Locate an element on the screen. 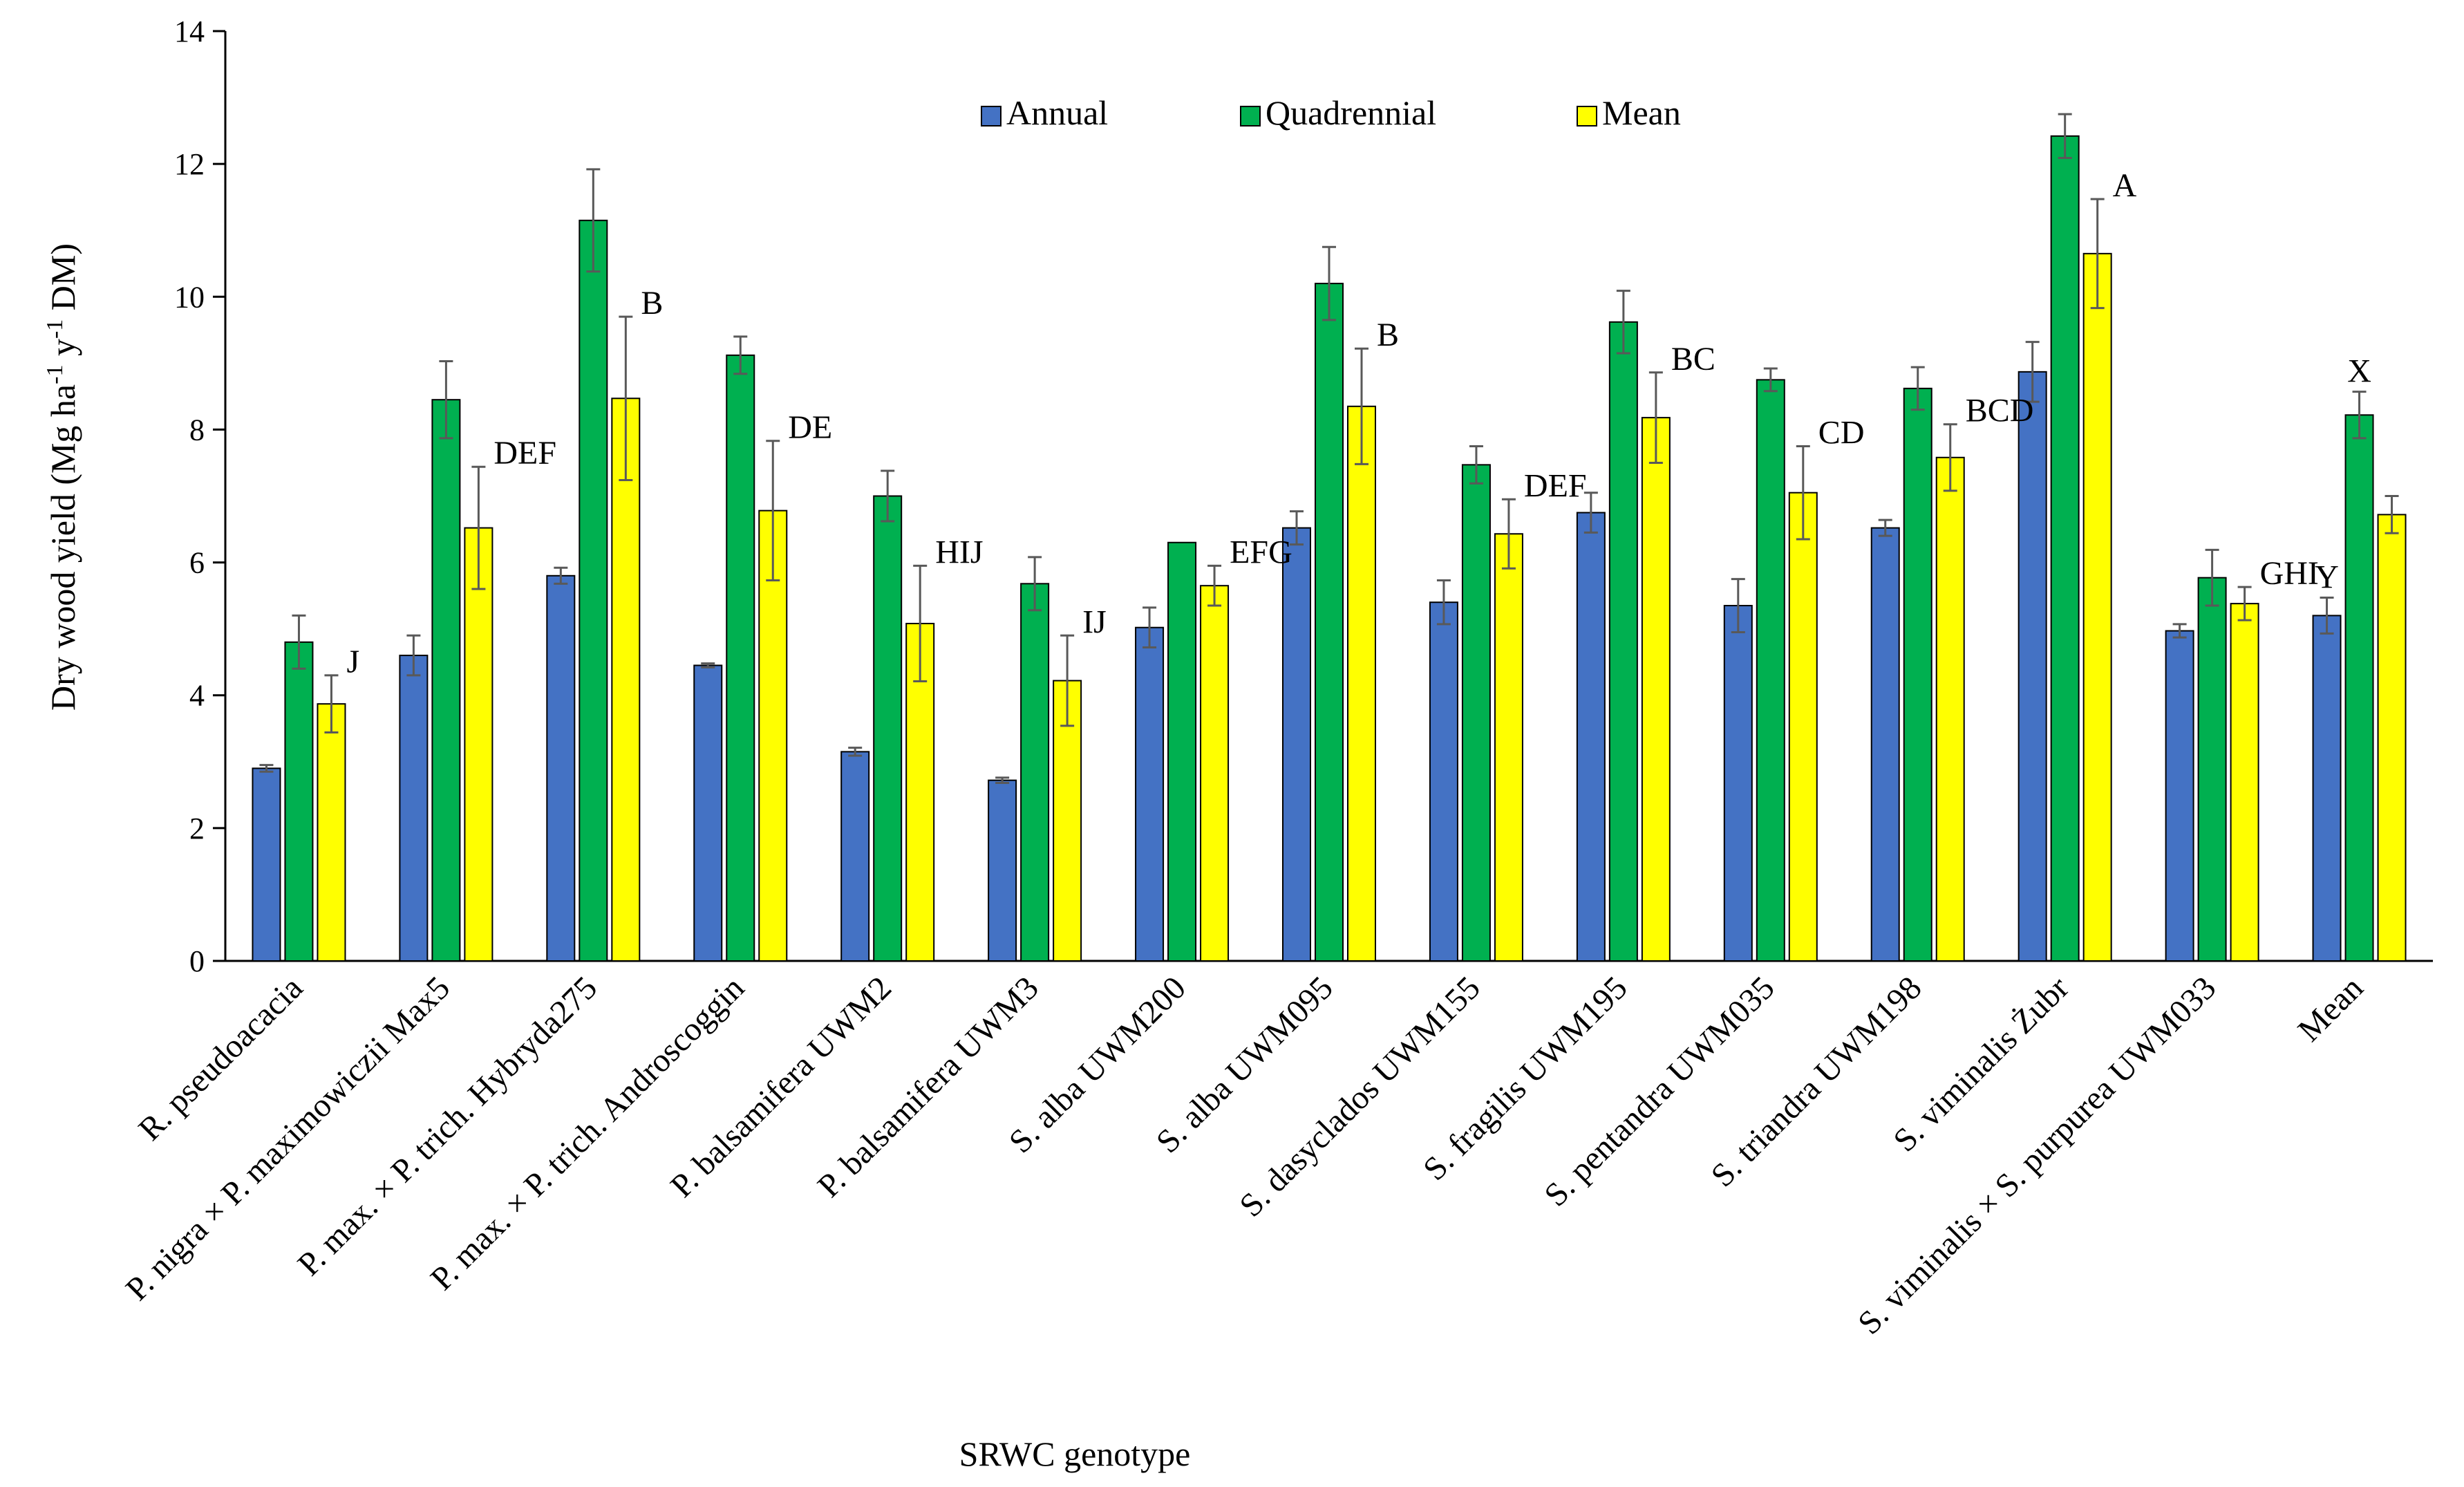 This screenshot has width=2464, height=1487. y-tick-label: 6 is located at coordinates (197, 563).